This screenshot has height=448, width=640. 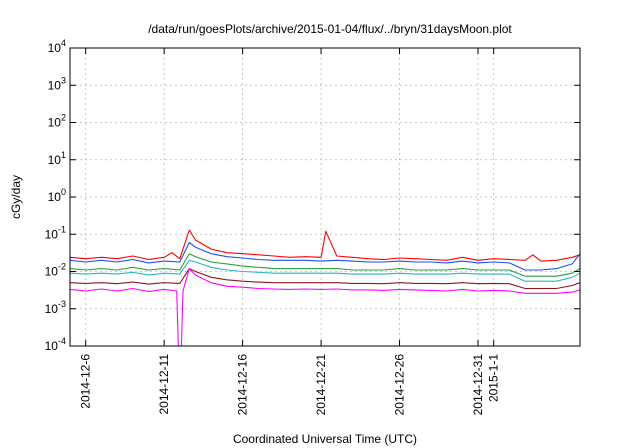 What do you see at coordinates (55, 270) in the screenshot?
I see `y-tick-label: 10⁻²` at bounding box center [55, 270].